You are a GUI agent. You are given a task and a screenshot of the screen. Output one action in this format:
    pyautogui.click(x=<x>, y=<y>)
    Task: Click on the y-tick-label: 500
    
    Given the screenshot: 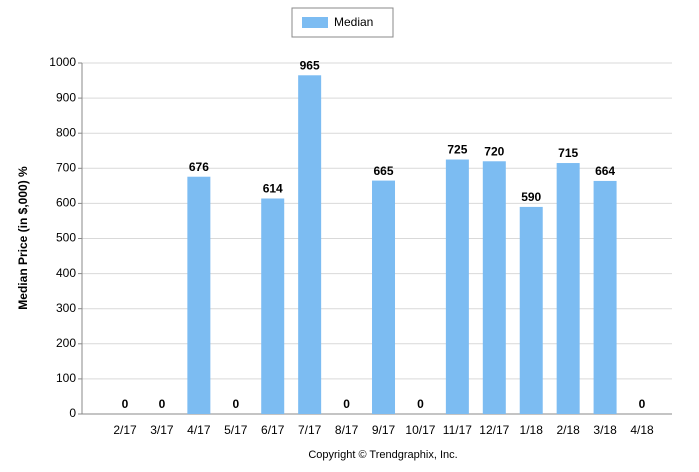 What is the action you would take?
    pyautogui.click(x=66, y=238)
    